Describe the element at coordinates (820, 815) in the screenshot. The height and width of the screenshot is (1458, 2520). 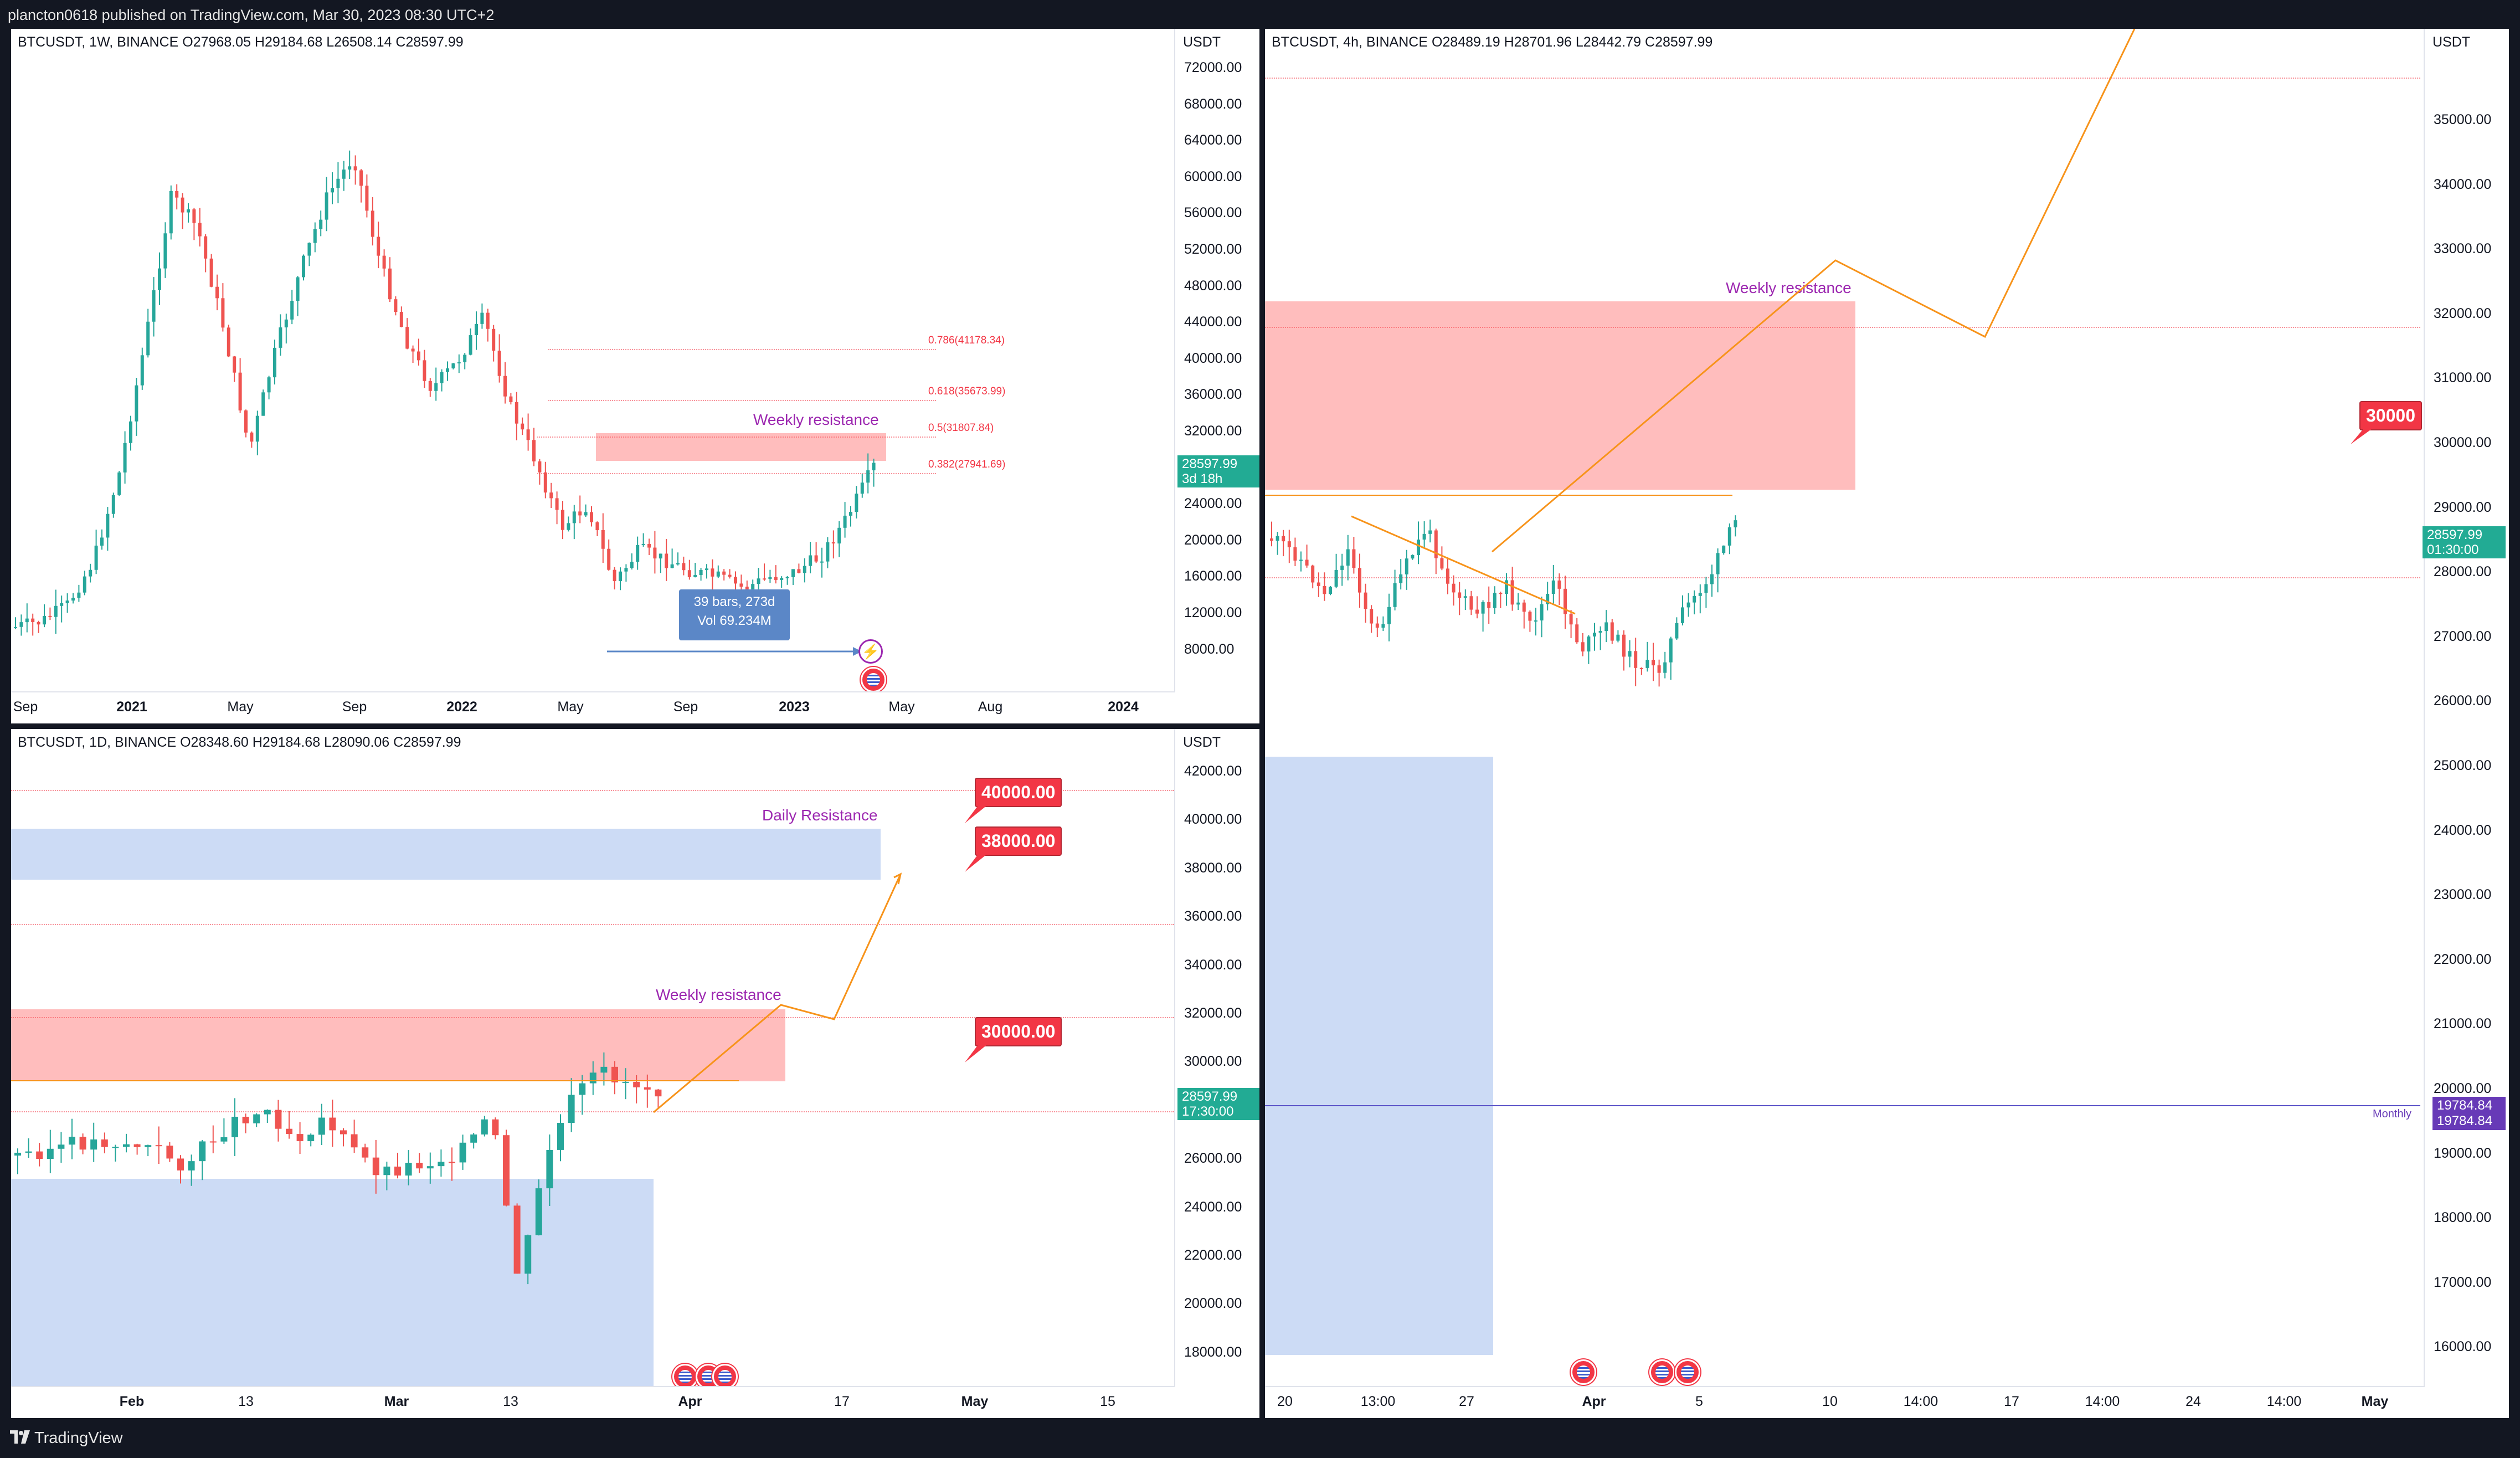
I see `daily-resistance-label: Daily Resistance` at that location.